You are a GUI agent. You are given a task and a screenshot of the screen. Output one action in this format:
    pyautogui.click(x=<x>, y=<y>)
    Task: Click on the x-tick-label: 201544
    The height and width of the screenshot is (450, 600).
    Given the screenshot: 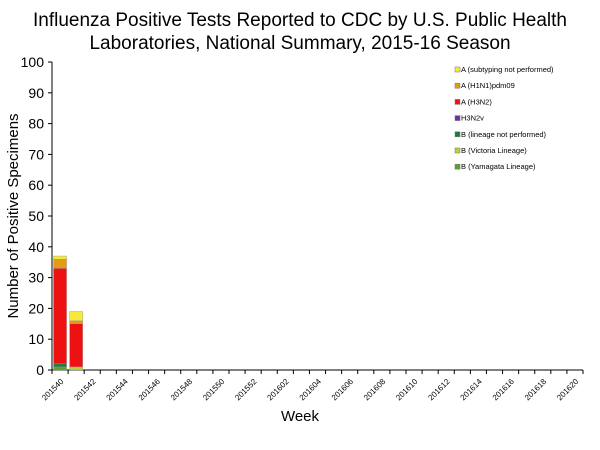 What is the action you would take?
    pyautogui.click(x=118, y=390)
    